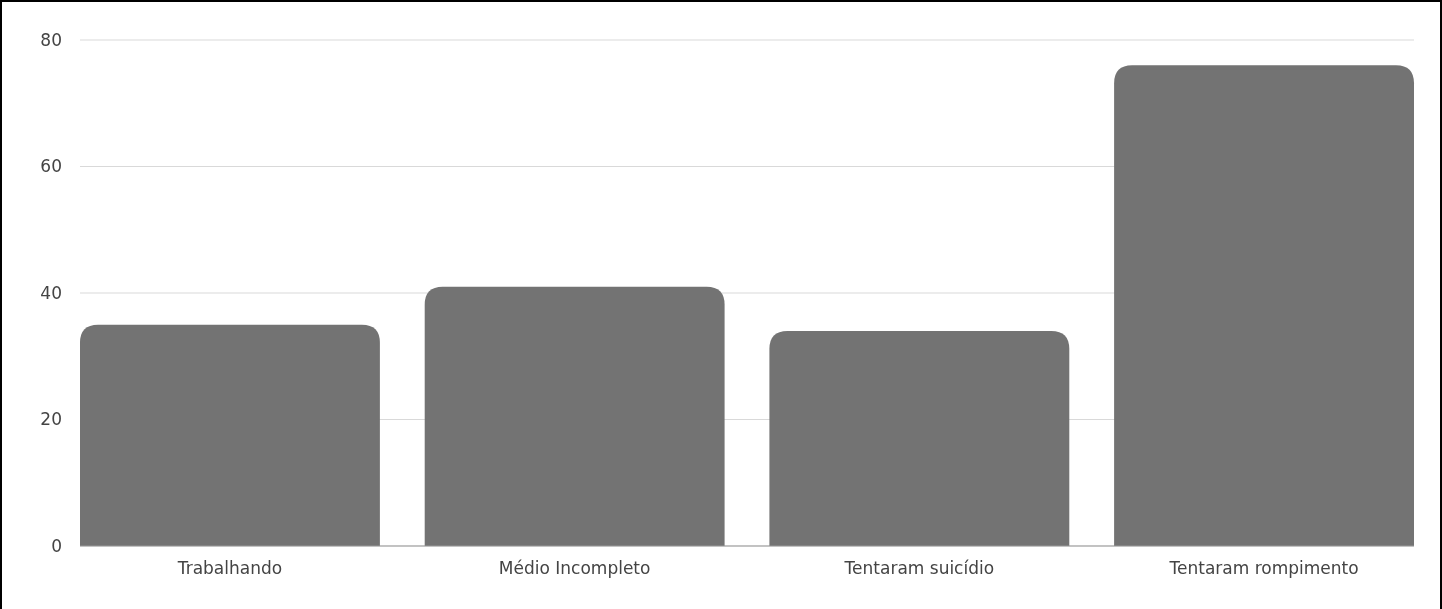 Image resolution: width=1442 pixels, height=609 pixels. Describe the element at coordinates (51, 39) in the screenshot. I see `y-tick-label: 80` at that location.